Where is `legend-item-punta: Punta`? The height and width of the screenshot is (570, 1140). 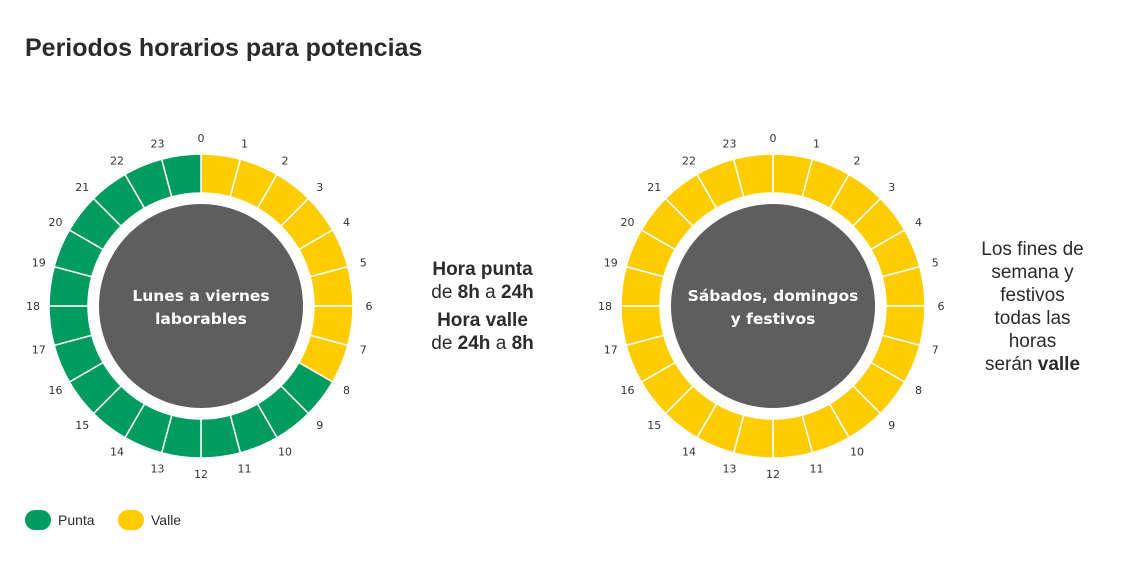
legend-item-punta: Punta is located at coordinates (60, 520).